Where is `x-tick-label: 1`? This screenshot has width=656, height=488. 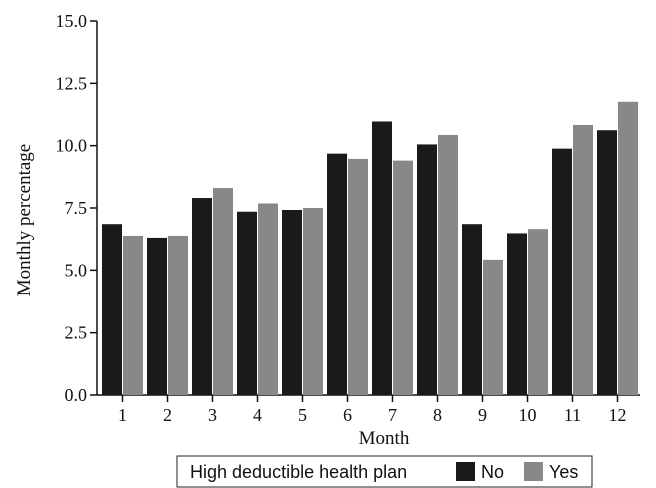 x-tick-label: 1 is located at coordinates (122, 415).